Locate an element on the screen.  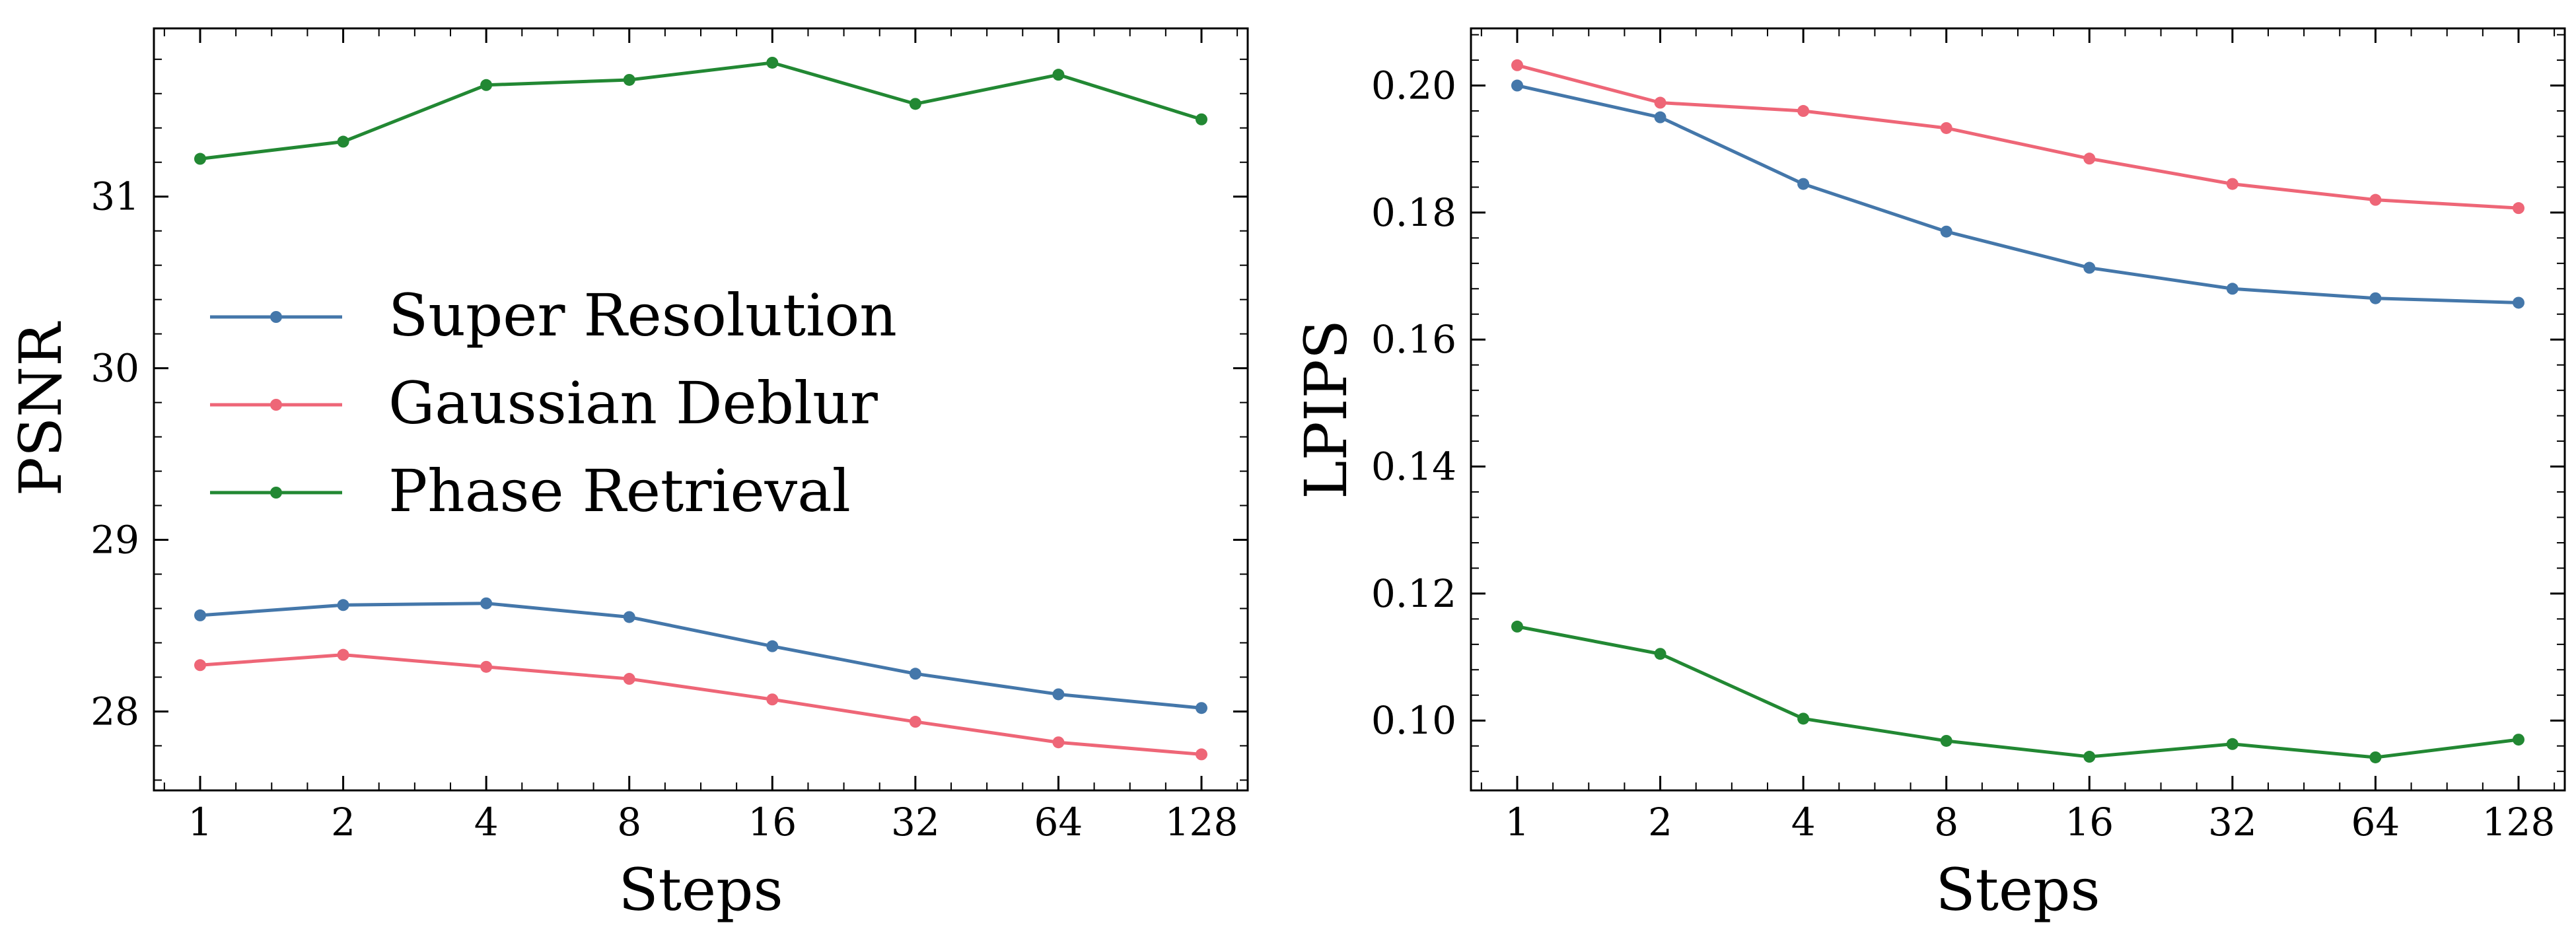
legend-label: Phase Retrieval is located at coordinates (619, 491).